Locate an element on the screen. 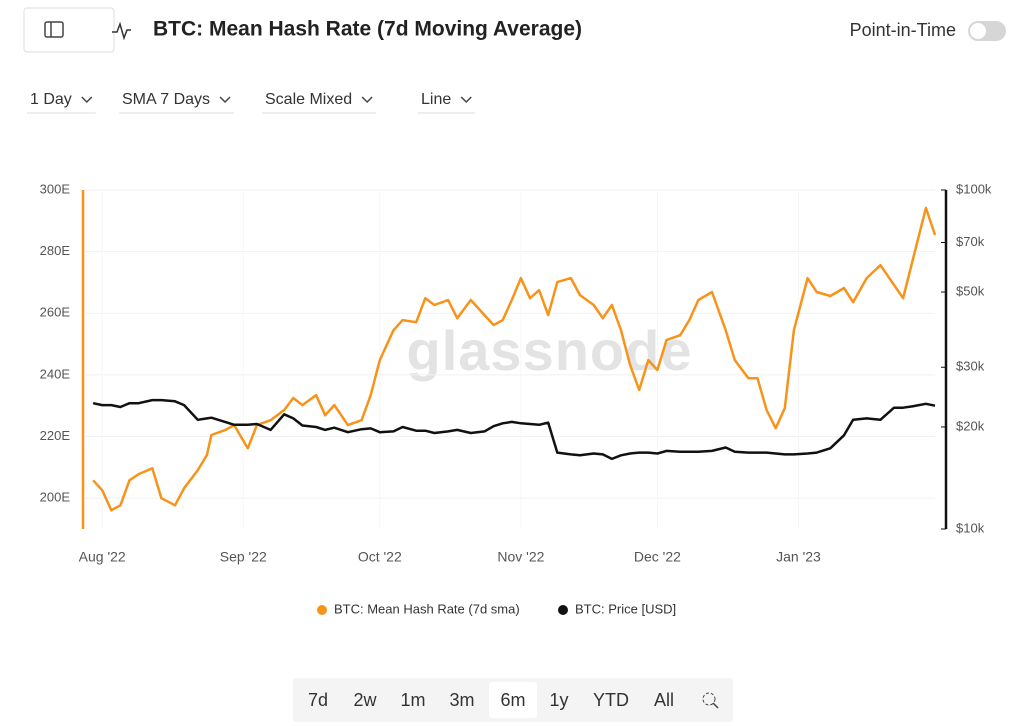  sidebar-button is located at coordinates (69, 30).